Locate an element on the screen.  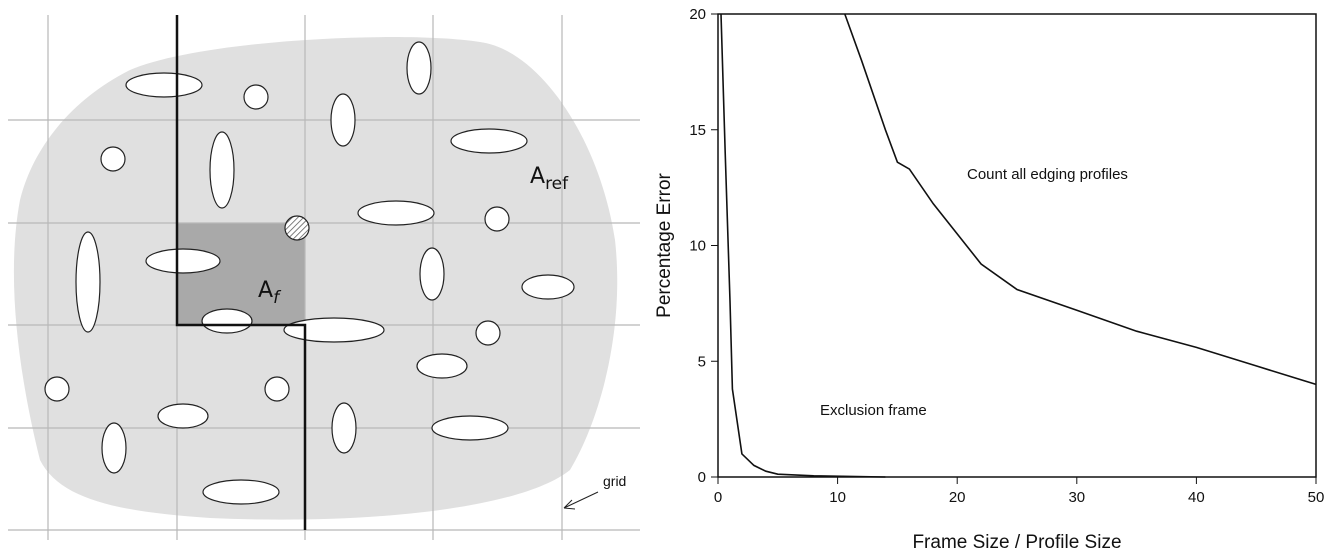
hatched-profile is located at coordinates (297, 228).